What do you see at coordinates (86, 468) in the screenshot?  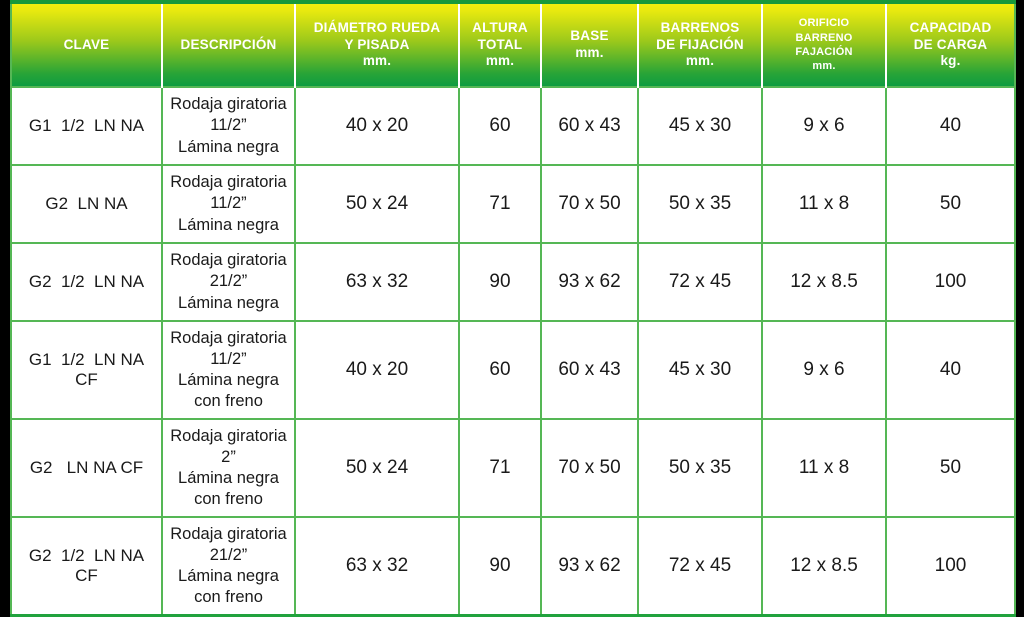 I see `cell-clave: G2 LN NA CF` at bounding box center [86, 468].